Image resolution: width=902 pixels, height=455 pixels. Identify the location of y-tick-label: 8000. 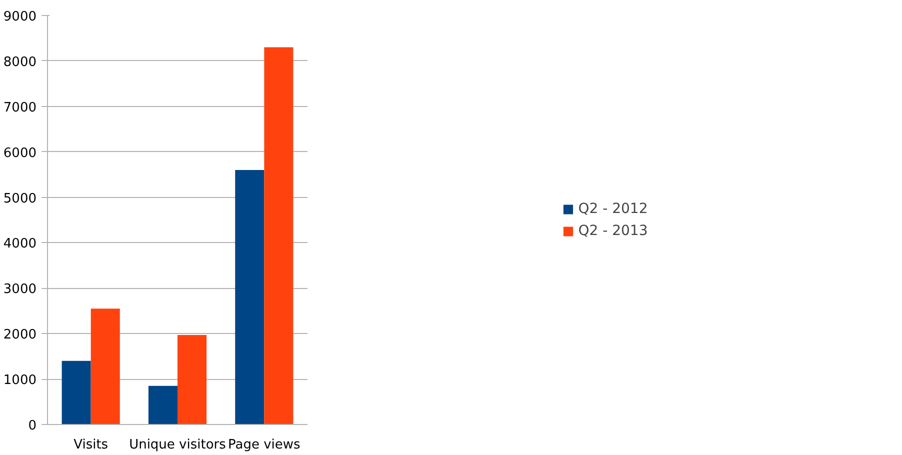
(20, 62).